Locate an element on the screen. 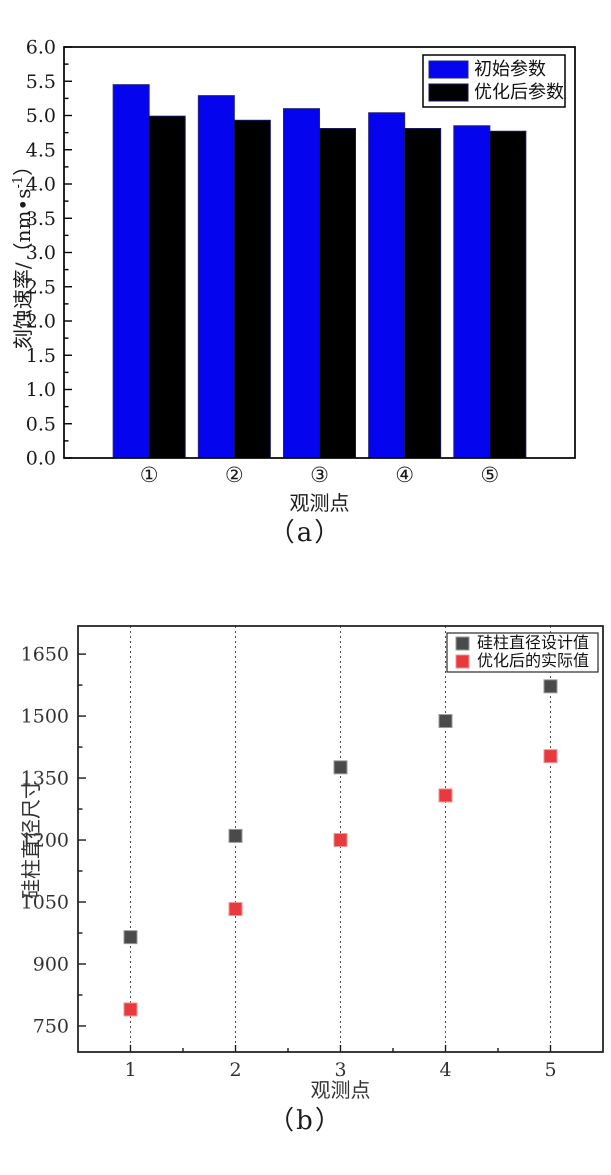 Image resolution: width=611 pixels, height=1175 pixels. y-tick-label: 3.0 is located at coordinates (41, 253).